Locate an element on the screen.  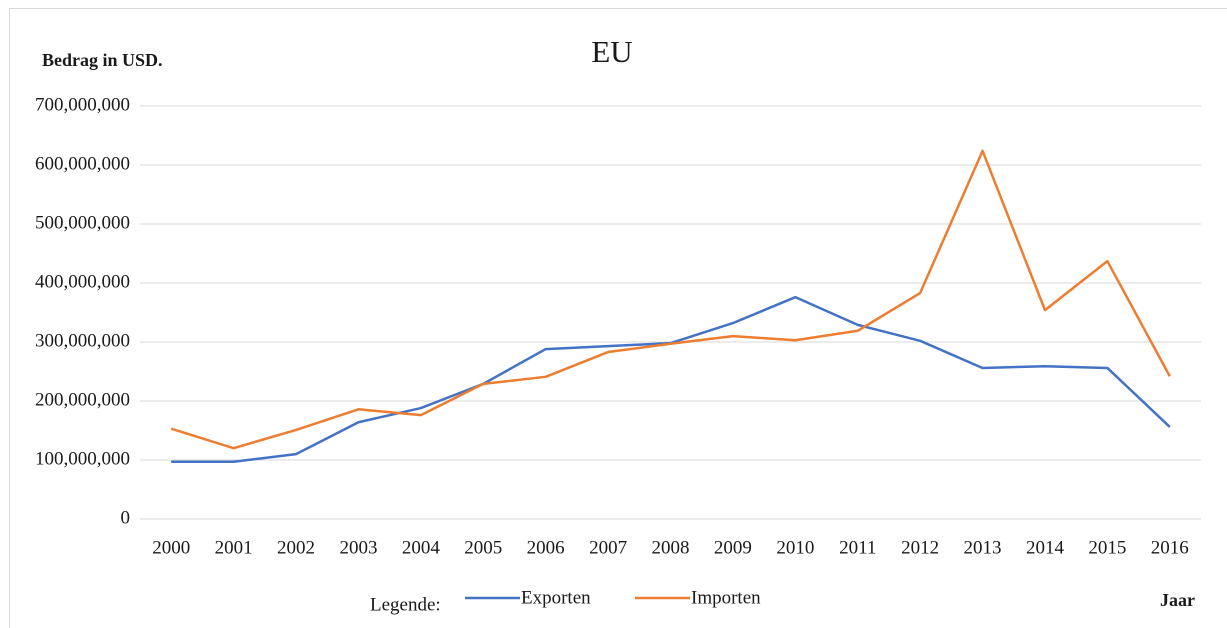
x-tick-label: 2005 is located at coordinates (483, 547).